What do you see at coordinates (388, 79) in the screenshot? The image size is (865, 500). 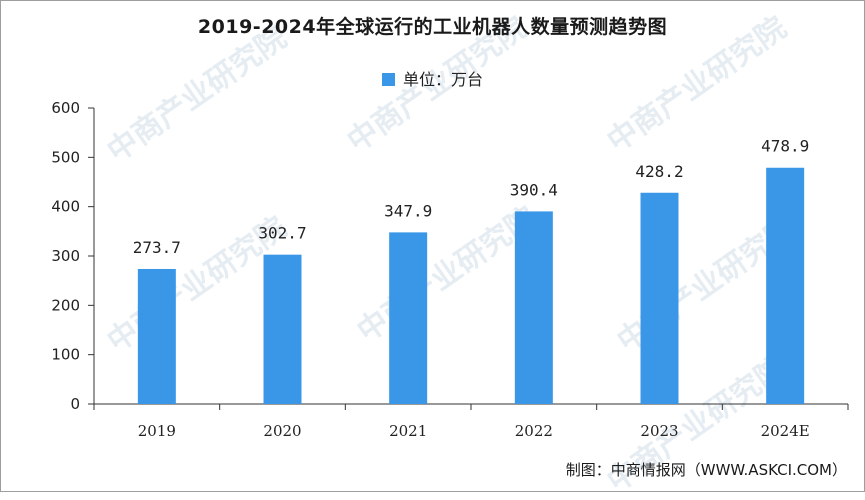 I see `legend-swatch` at bounding box center [388, 79].